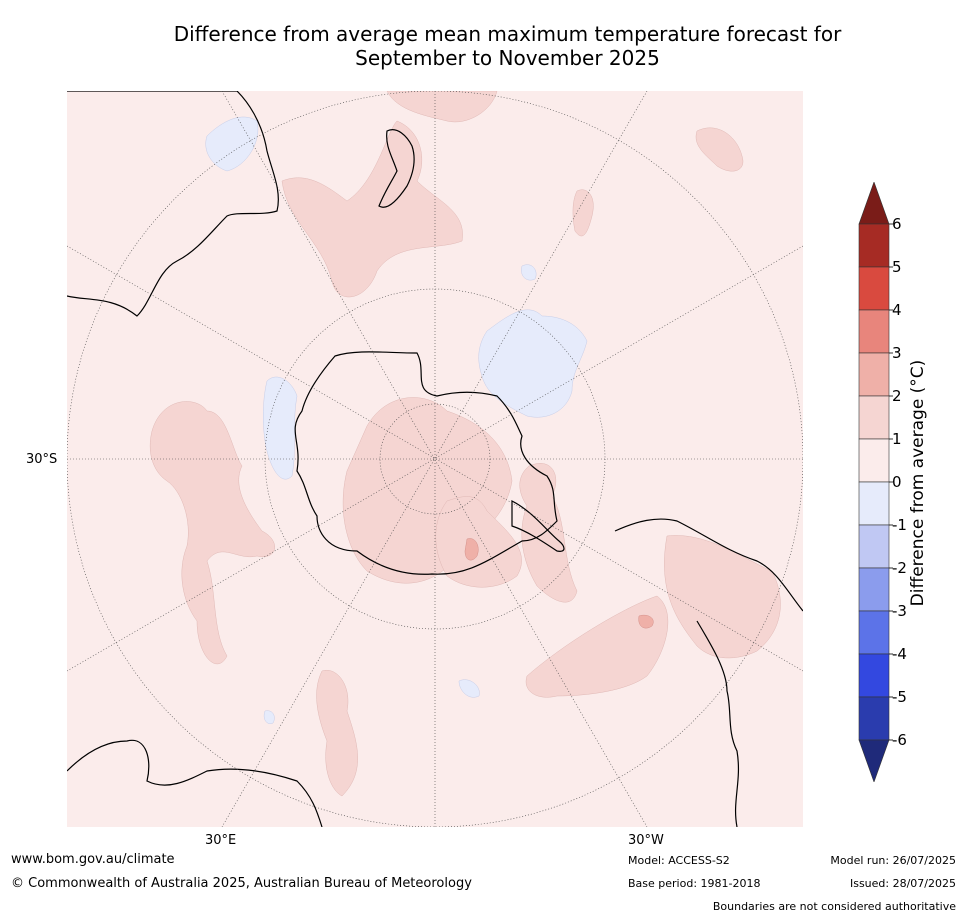  I want to click on colorbar-tick-label: 3, so click(897, 353).